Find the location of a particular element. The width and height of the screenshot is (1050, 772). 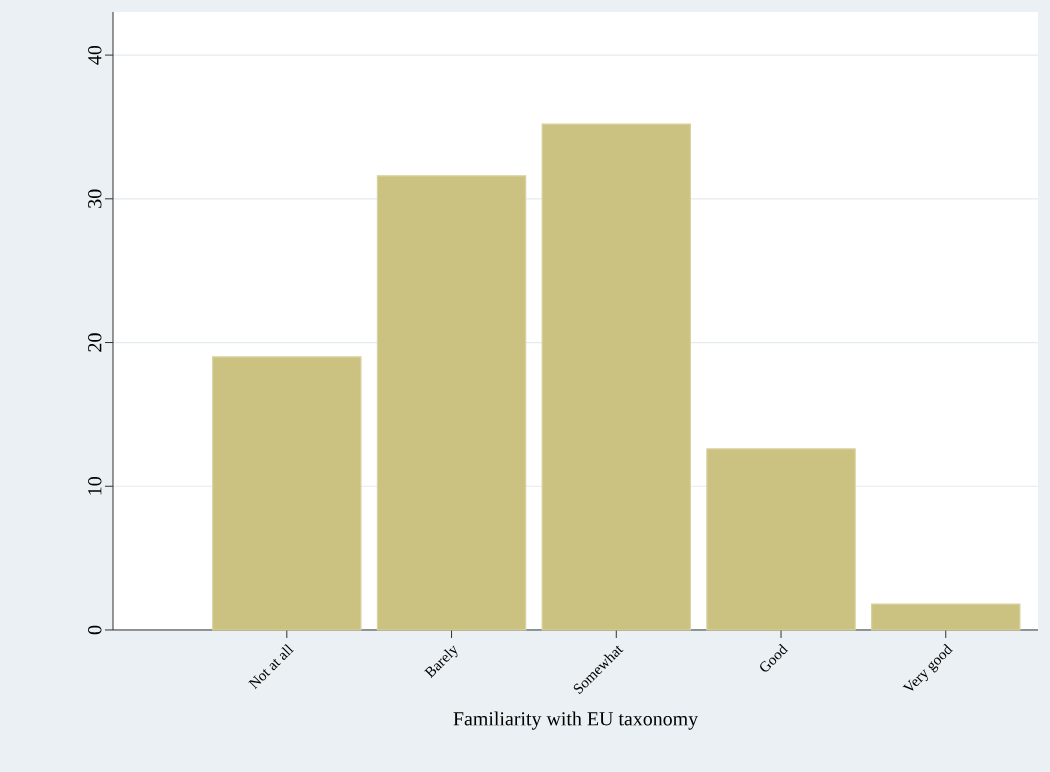

x-axis-title: Familiarity with EU taxonomy is located at coordinates (576, 720).